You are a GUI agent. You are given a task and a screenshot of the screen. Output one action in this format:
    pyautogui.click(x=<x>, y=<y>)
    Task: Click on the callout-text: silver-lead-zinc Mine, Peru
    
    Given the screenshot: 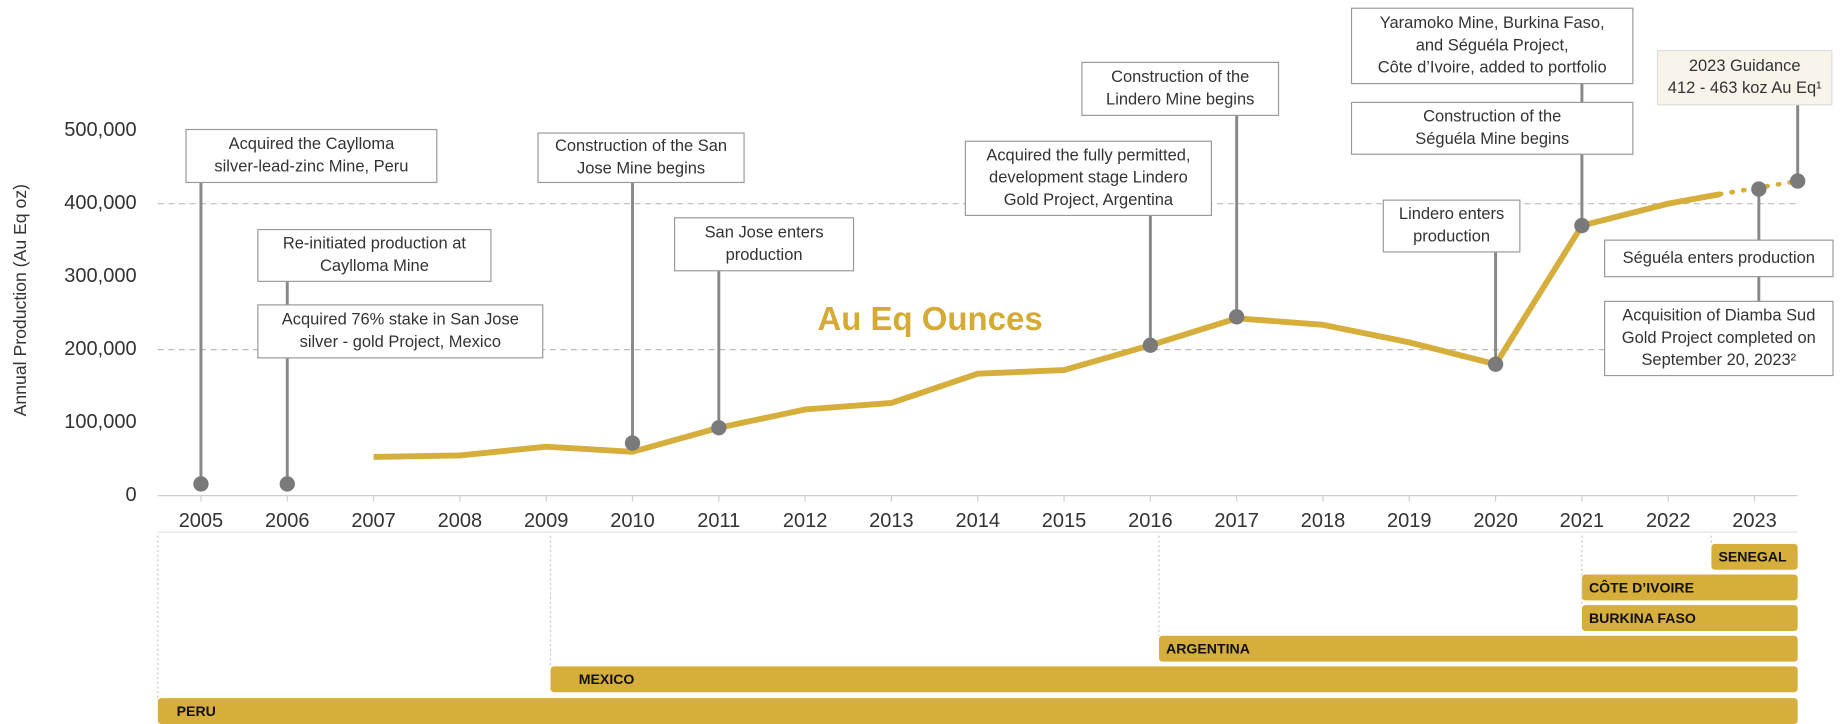 What is the action you would take?
    pyautogui.click(x=311, y=167)
    